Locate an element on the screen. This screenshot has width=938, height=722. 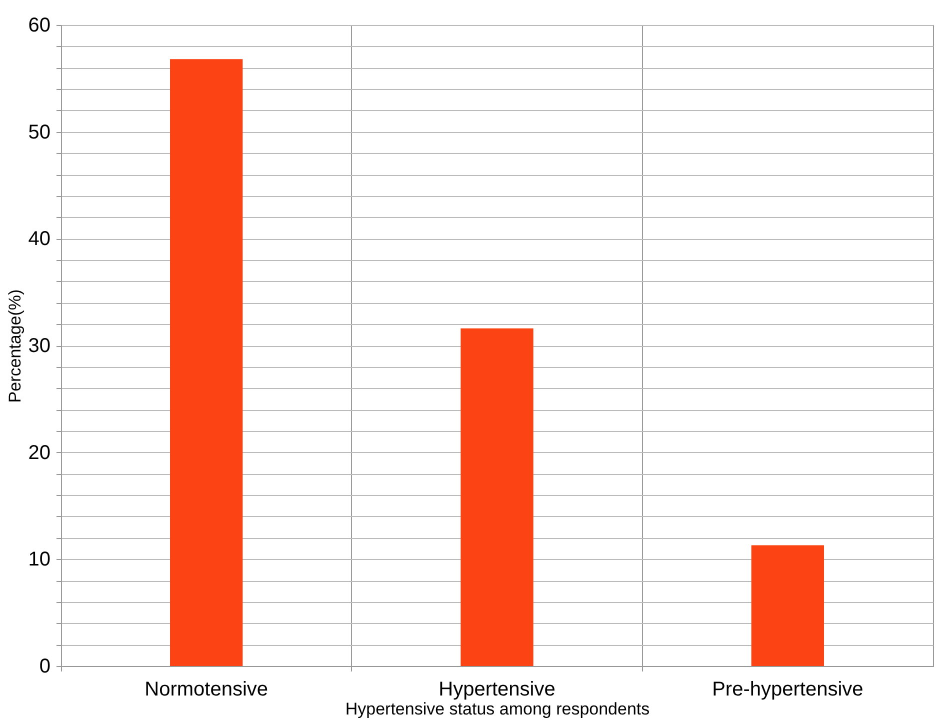
y-tick-label: 20 is located at coordinates (39, 453).